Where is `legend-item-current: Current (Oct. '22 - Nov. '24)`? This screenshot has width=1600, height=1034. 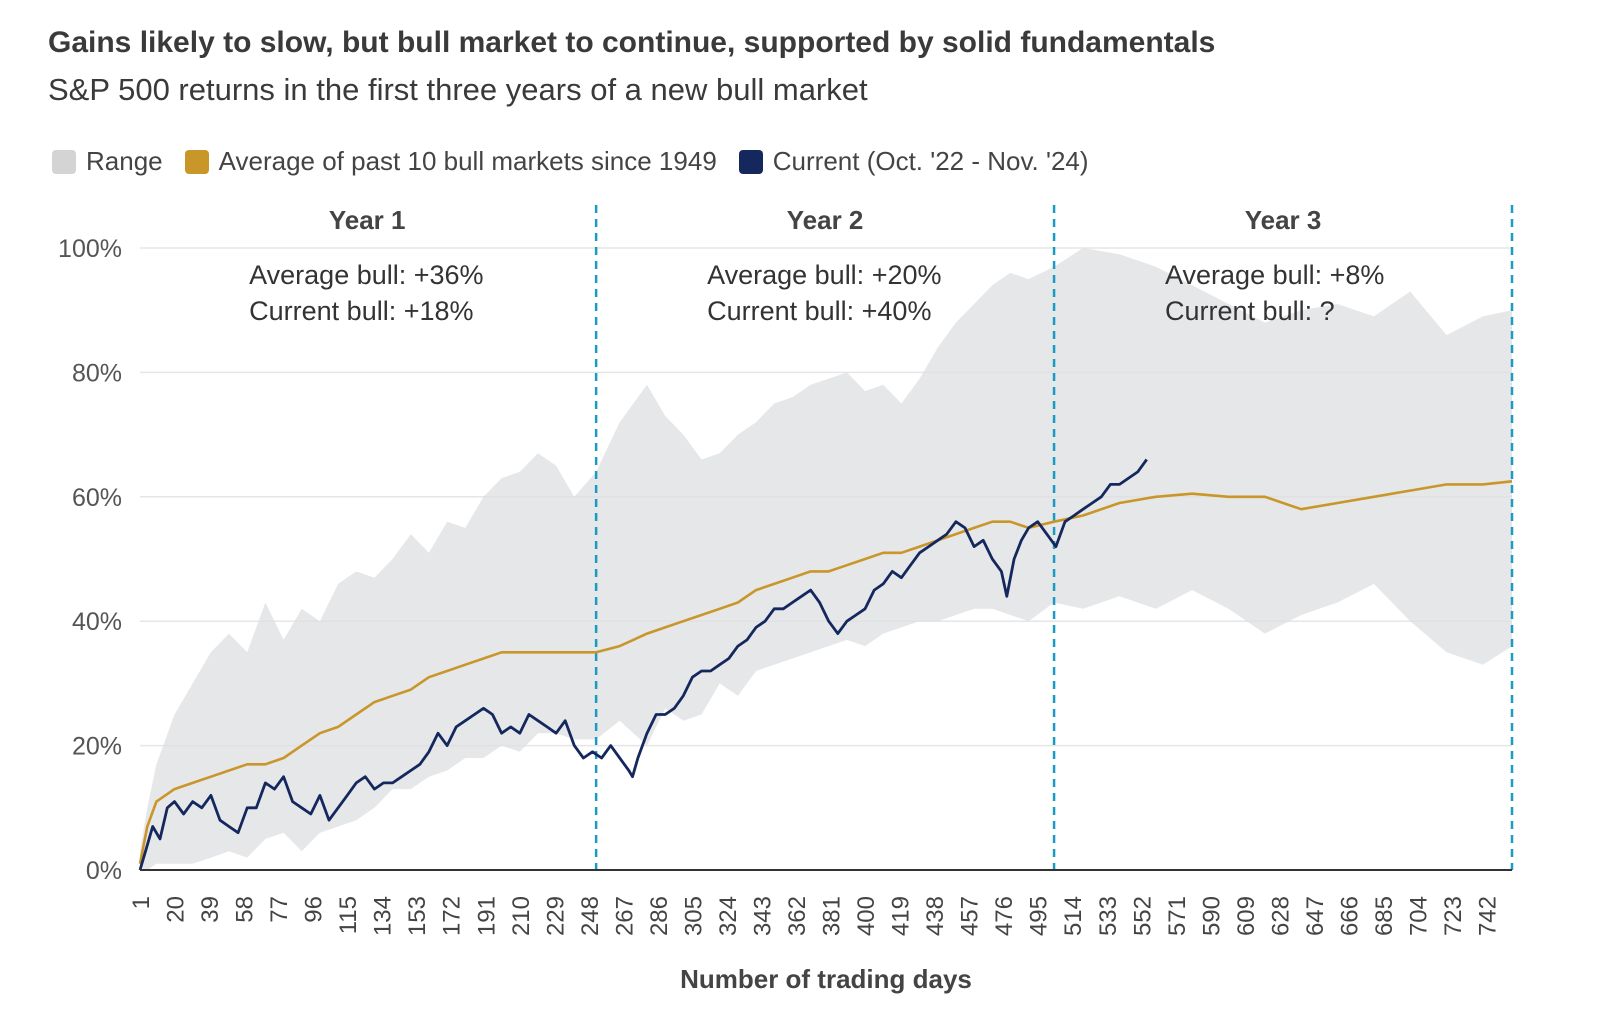 legend-item-current: Current (Oct. '22 - Nov. '24) is located at coordinates (913, 161).